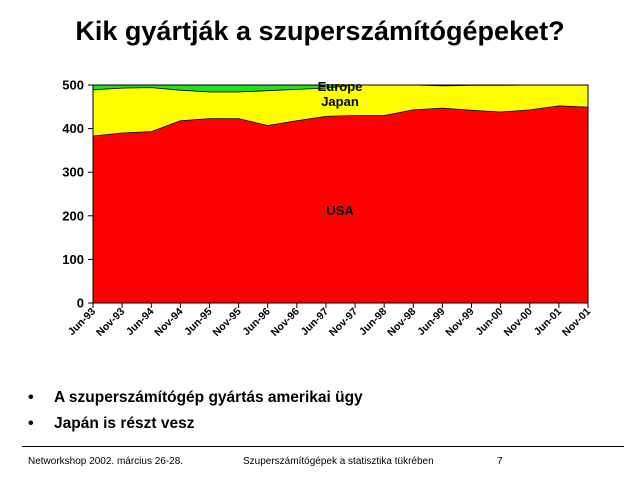 The height and width of the screenshot is (480, 640). What do you see at coordinates (576, 322) in the screenshot?
I see `x-tick-label: Nov-01` at bounding box center [576, 322].